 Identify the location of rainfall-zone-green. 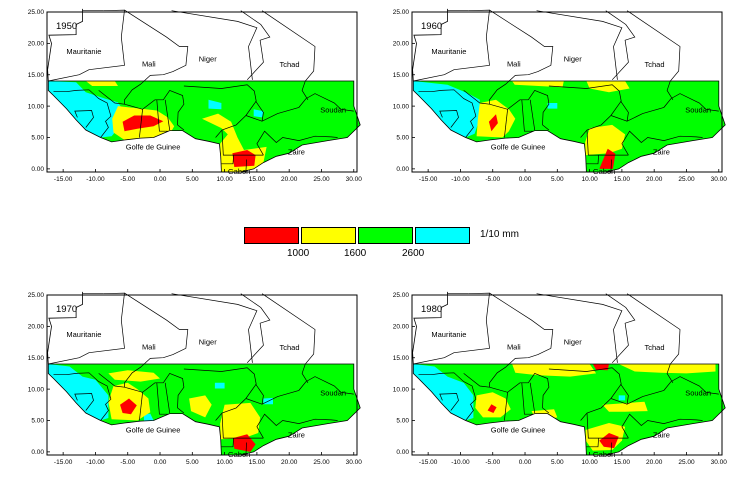
(204, 126).